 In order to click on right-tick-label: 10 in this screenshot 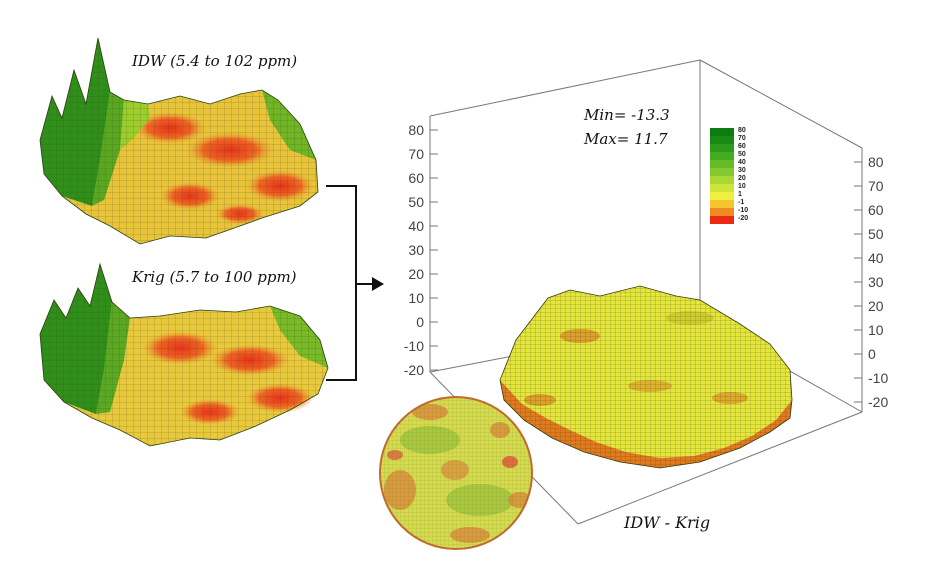, I will do `click(876, 330)`.